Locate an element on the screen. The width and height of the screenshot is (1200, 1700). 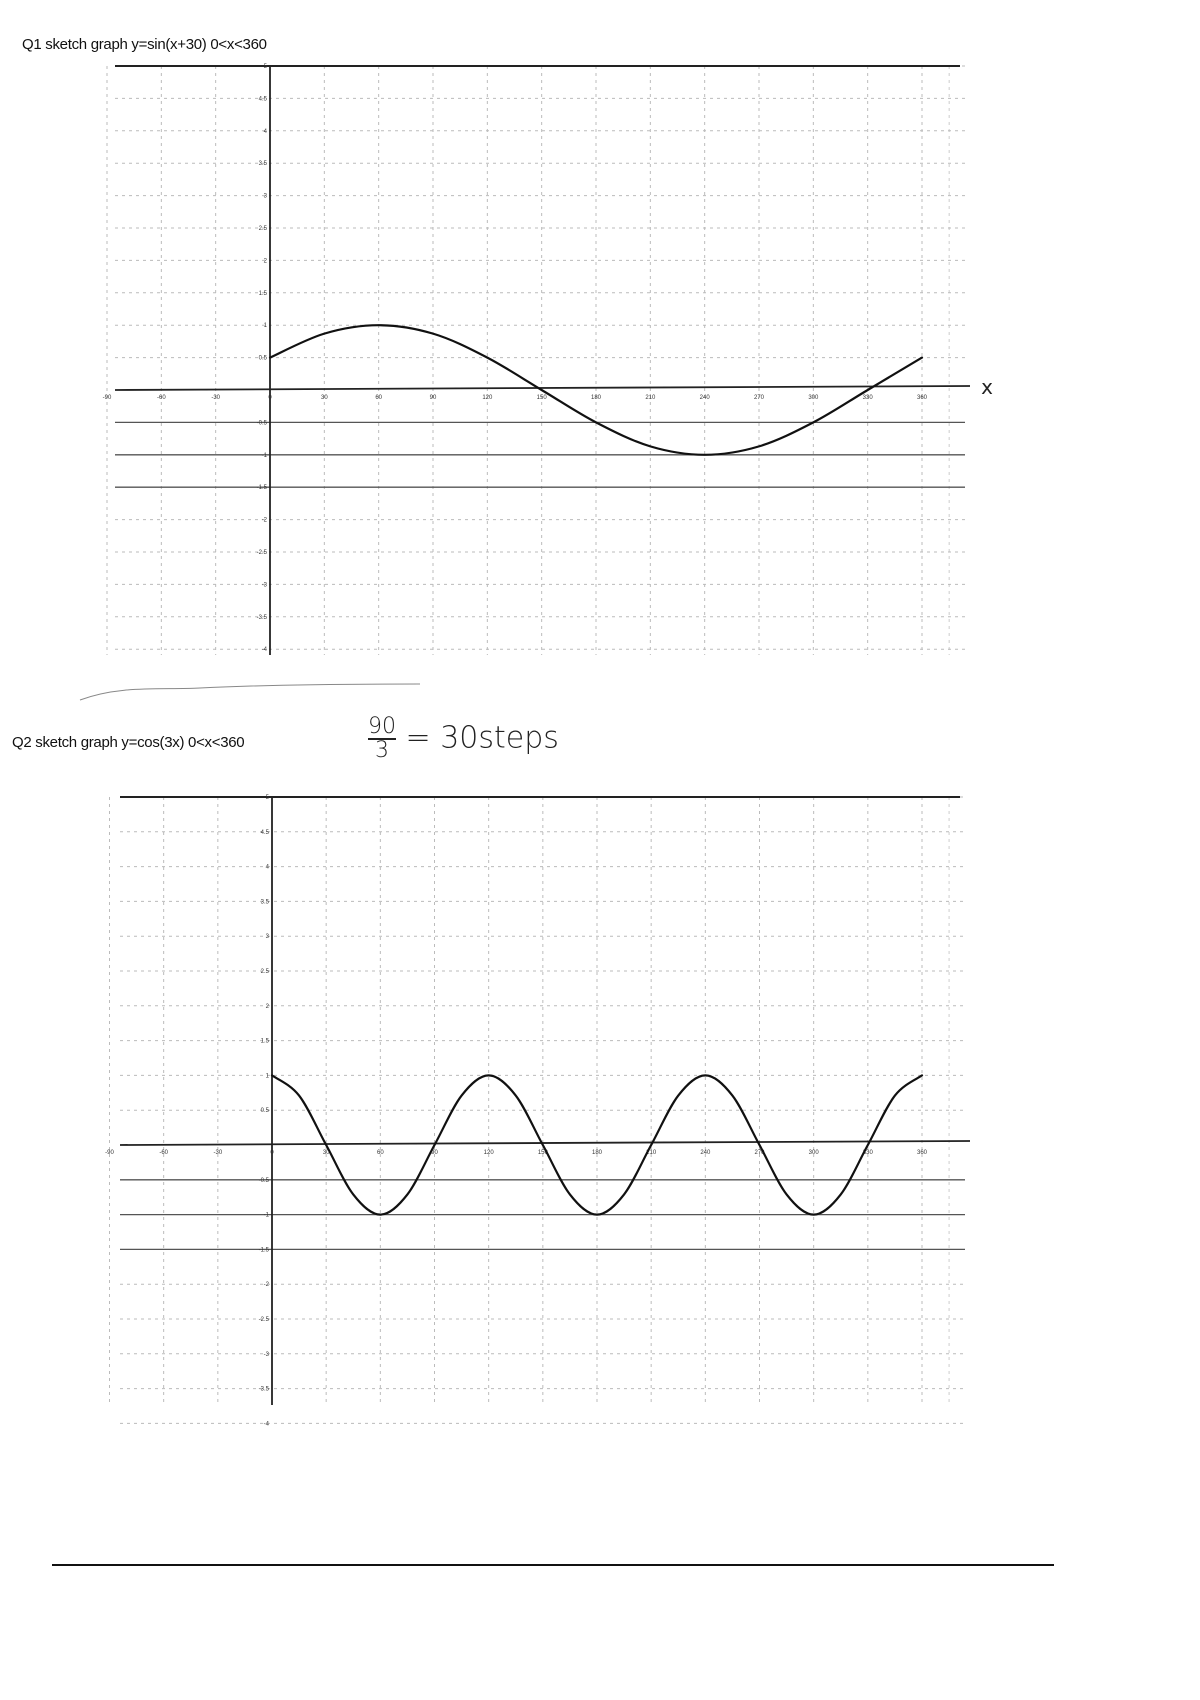
curve-line is located at coordinates (597, 1145).